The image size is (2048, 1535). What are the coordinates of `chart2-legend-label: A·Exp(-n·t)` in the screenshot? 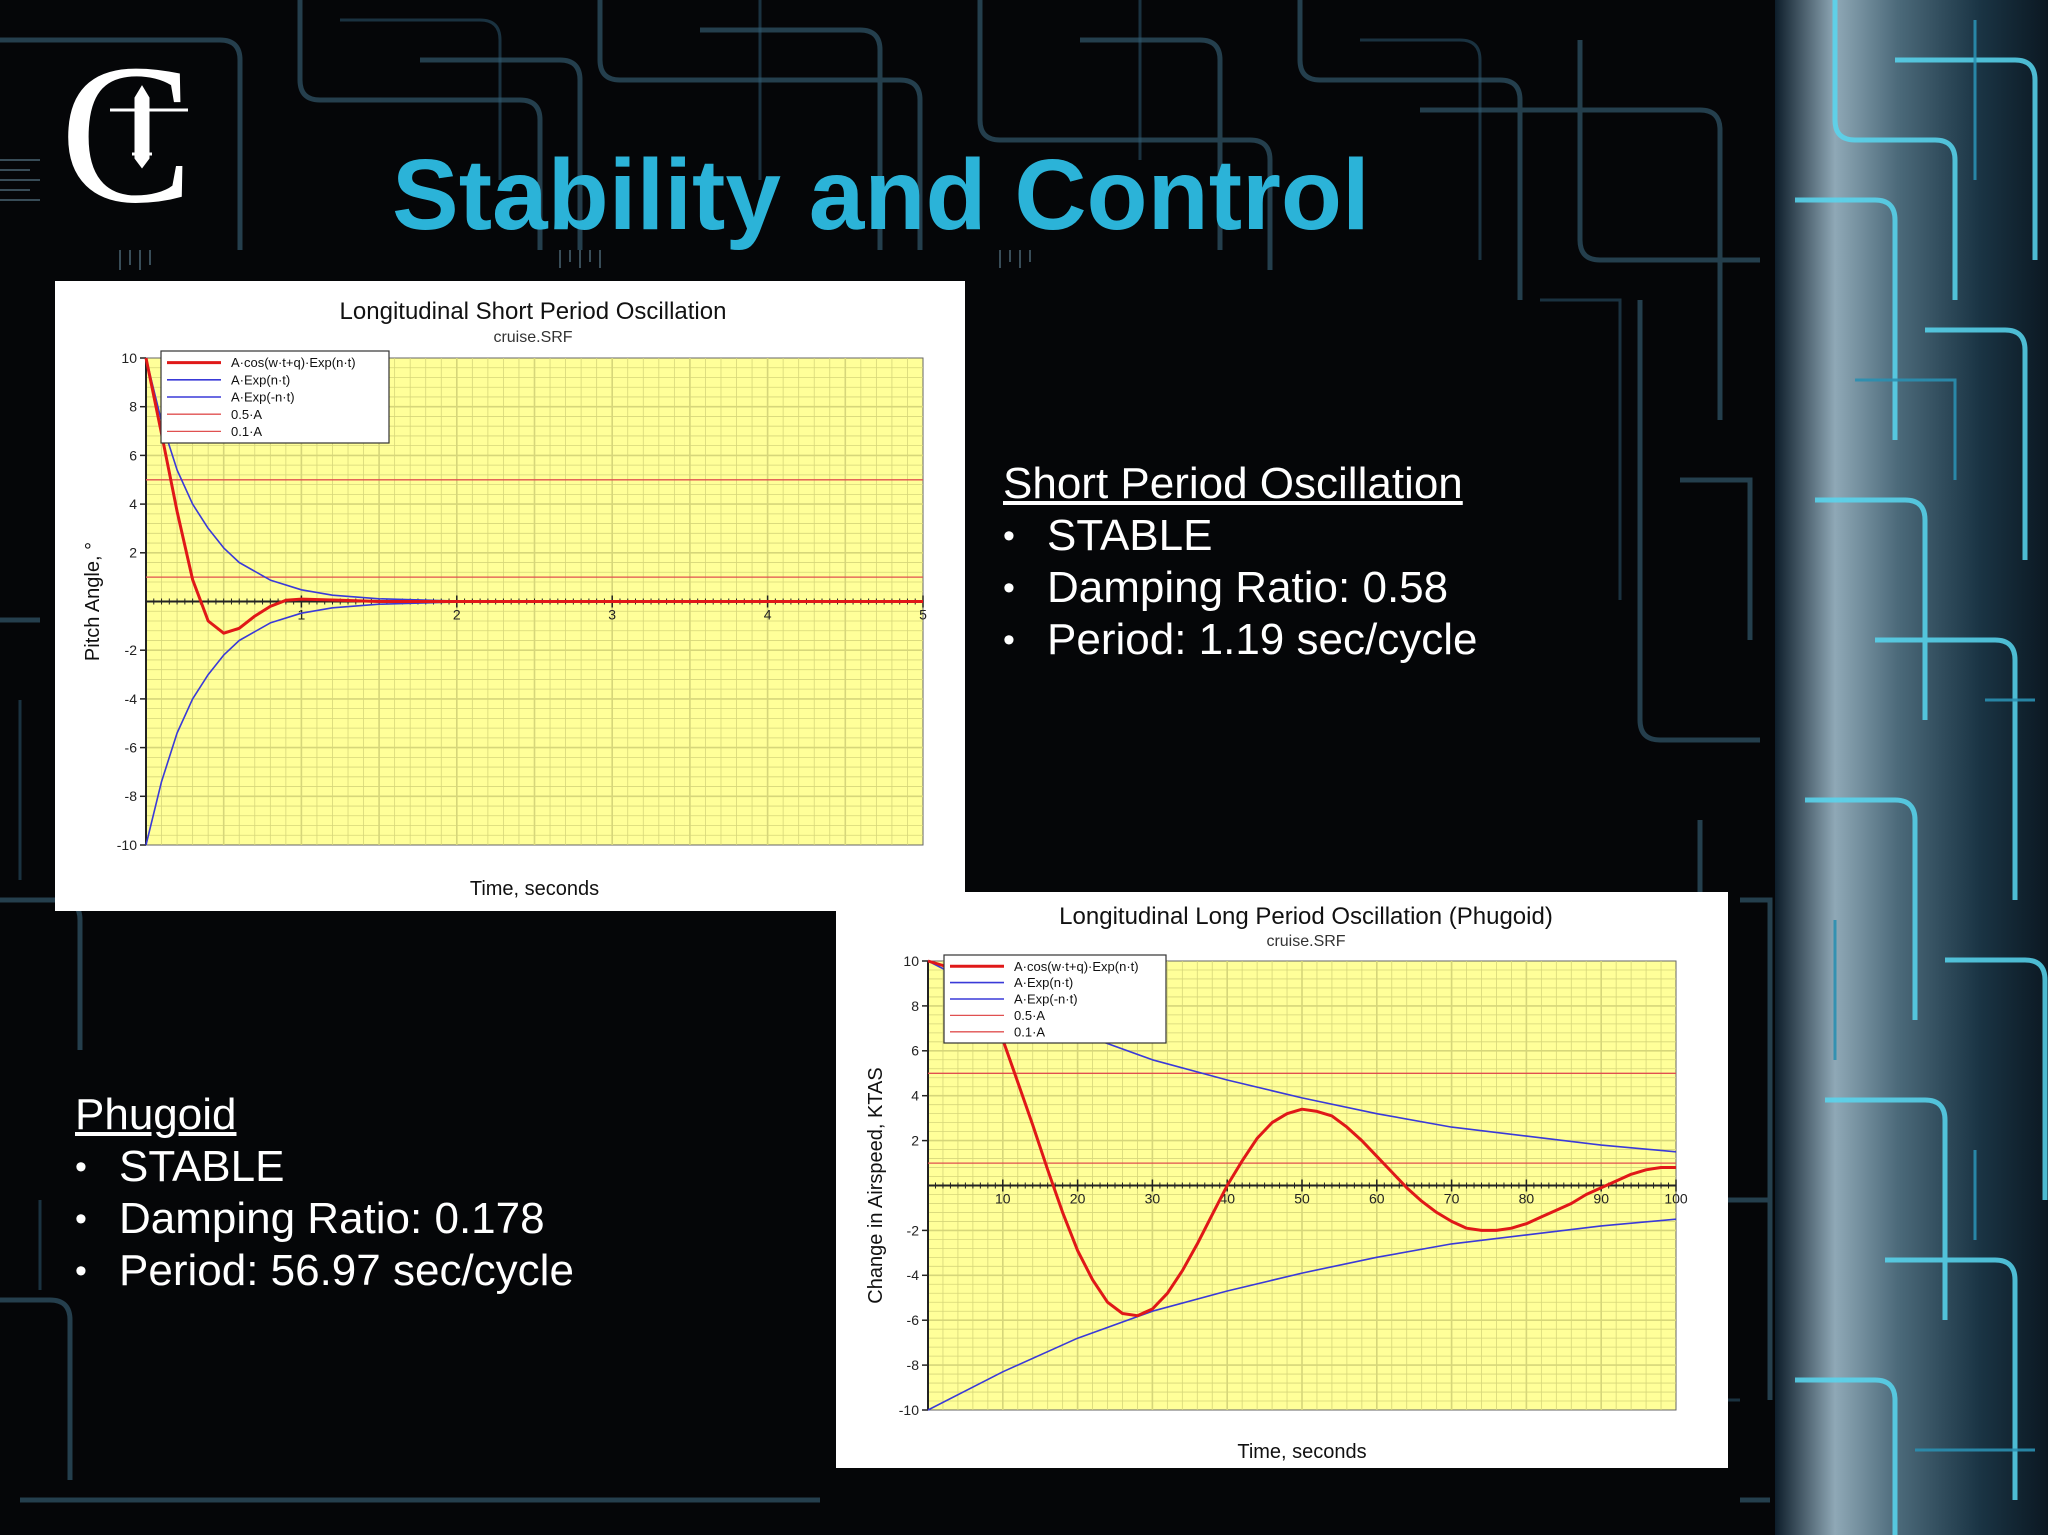 It's located at (1046, 999).